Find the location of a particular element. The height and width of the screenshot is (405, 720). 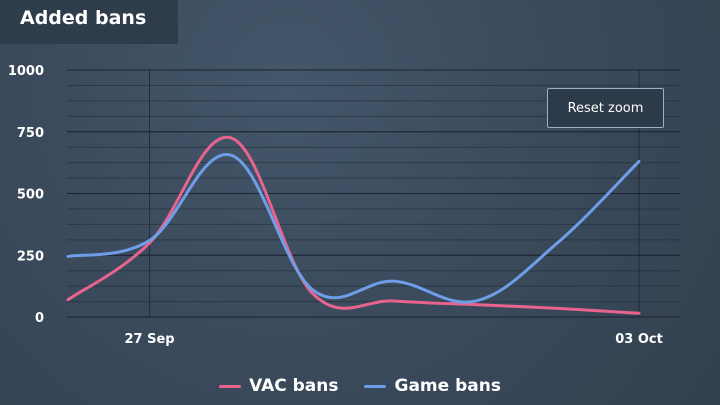

reset-zoom-button: Reset zoom is located at coordinates (605, 108).